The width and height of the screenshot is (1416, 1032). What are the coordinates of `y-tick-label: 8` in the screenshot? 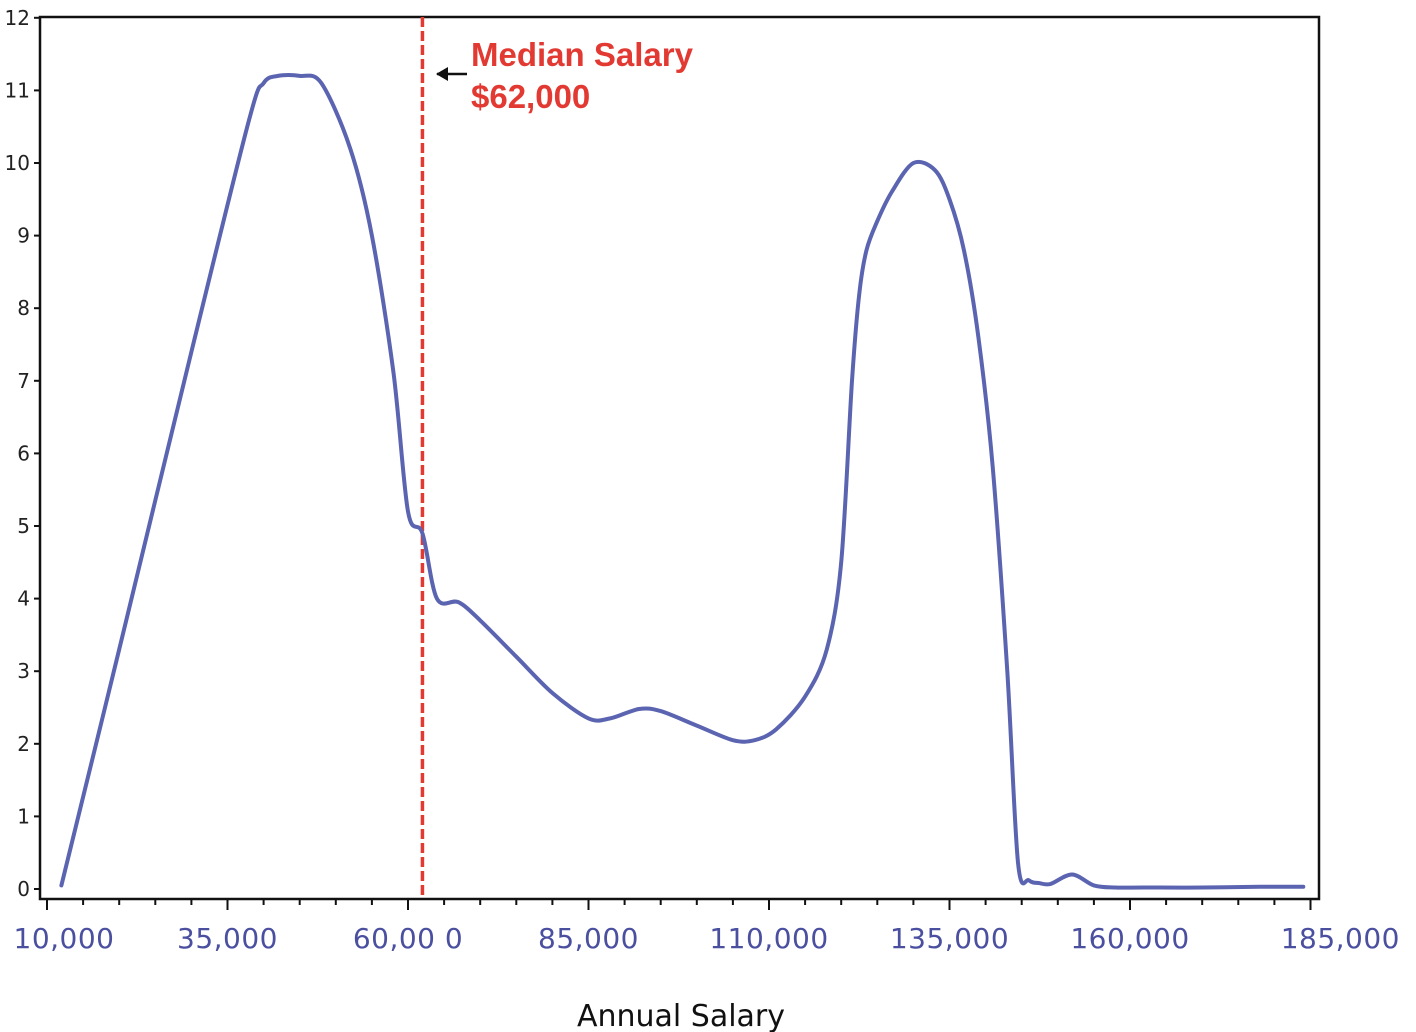 It's located at (23, 308).